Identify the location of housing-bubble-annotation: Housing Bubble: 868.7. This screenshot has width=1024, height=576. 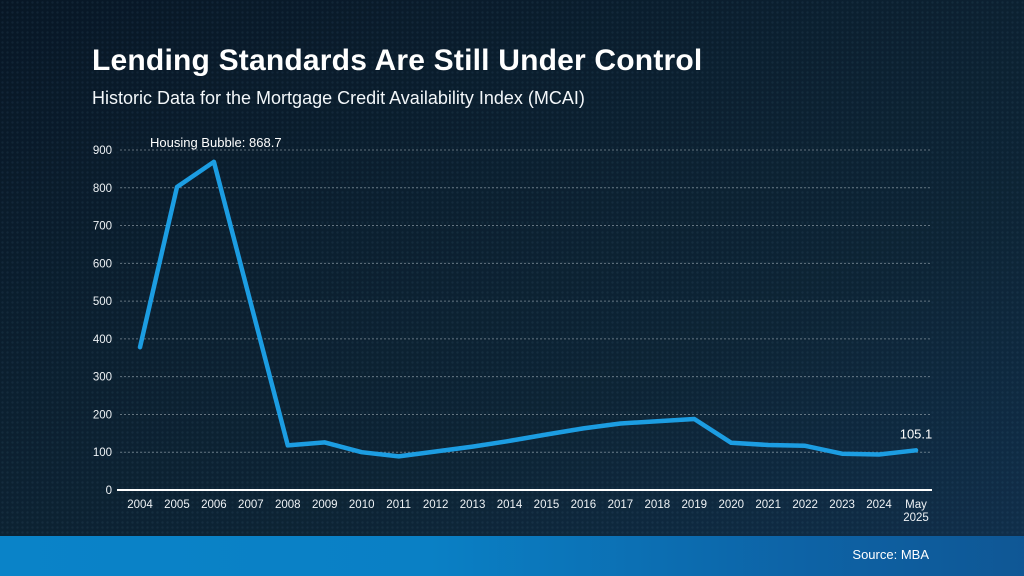
(216, 142).